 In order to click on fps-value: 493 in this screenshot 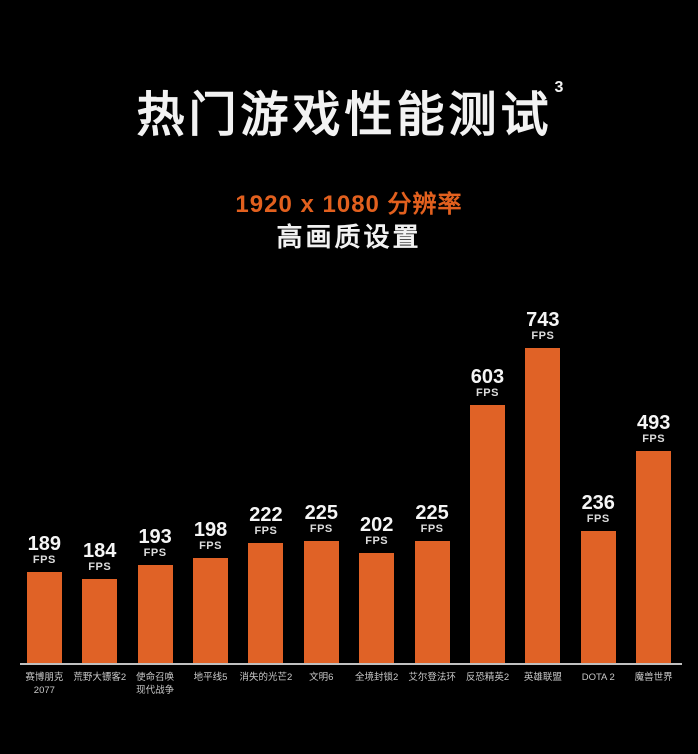, I will do `click(653, 423)`.